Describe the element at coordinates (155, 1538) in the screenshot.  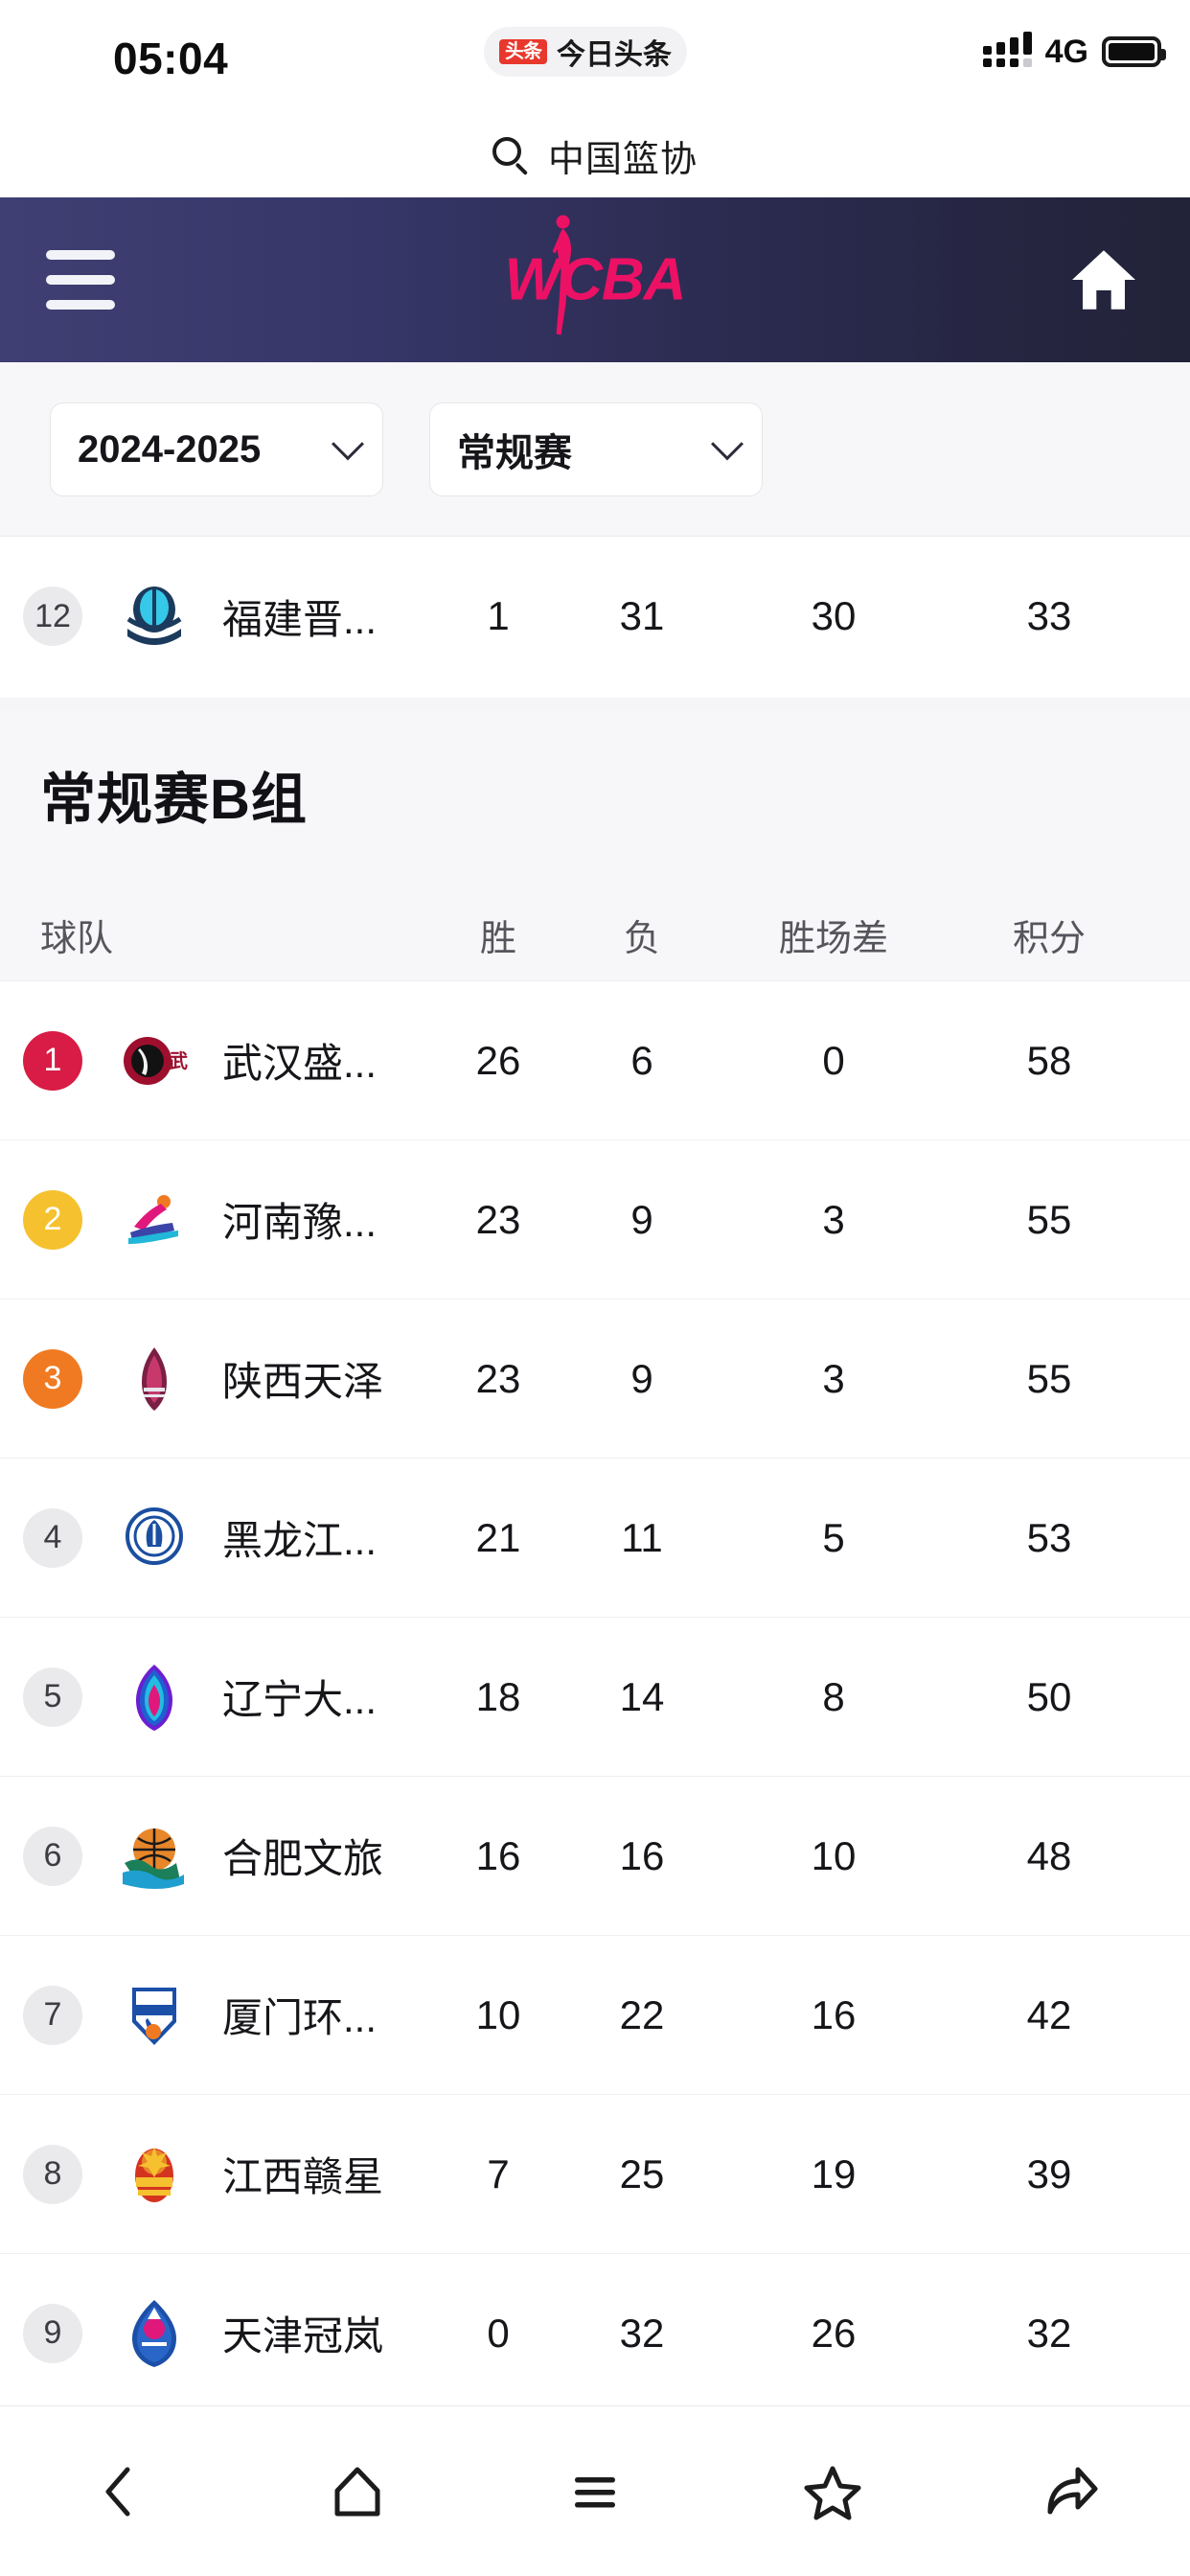
I see `heilongjiang-logo` at that location.